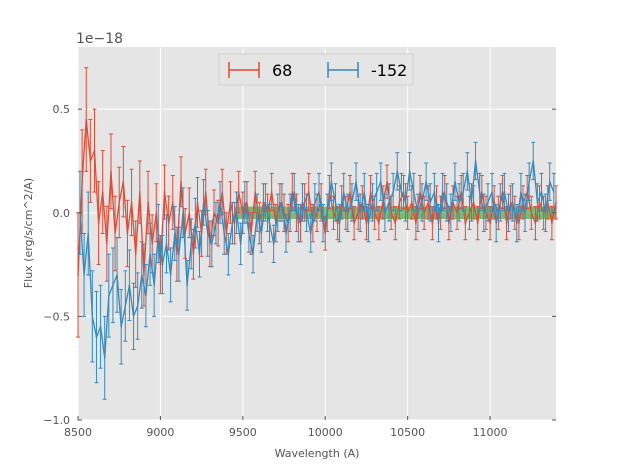 This screenshot has width=617, height=467. What do you see at coordinates (56, 316) in the screenshot?
I see `y-tick-label: −0.5` at bounding box center [56, 316].